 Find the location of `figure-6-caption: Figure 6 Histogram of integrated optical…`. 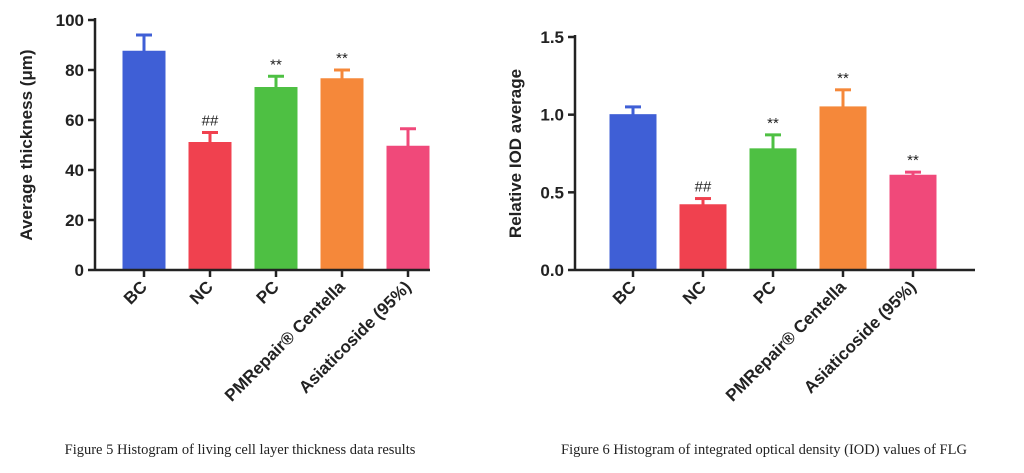

figure-6-caption: Figure 6 Histogram of integrated optical… is located at coordinates (764, 450).